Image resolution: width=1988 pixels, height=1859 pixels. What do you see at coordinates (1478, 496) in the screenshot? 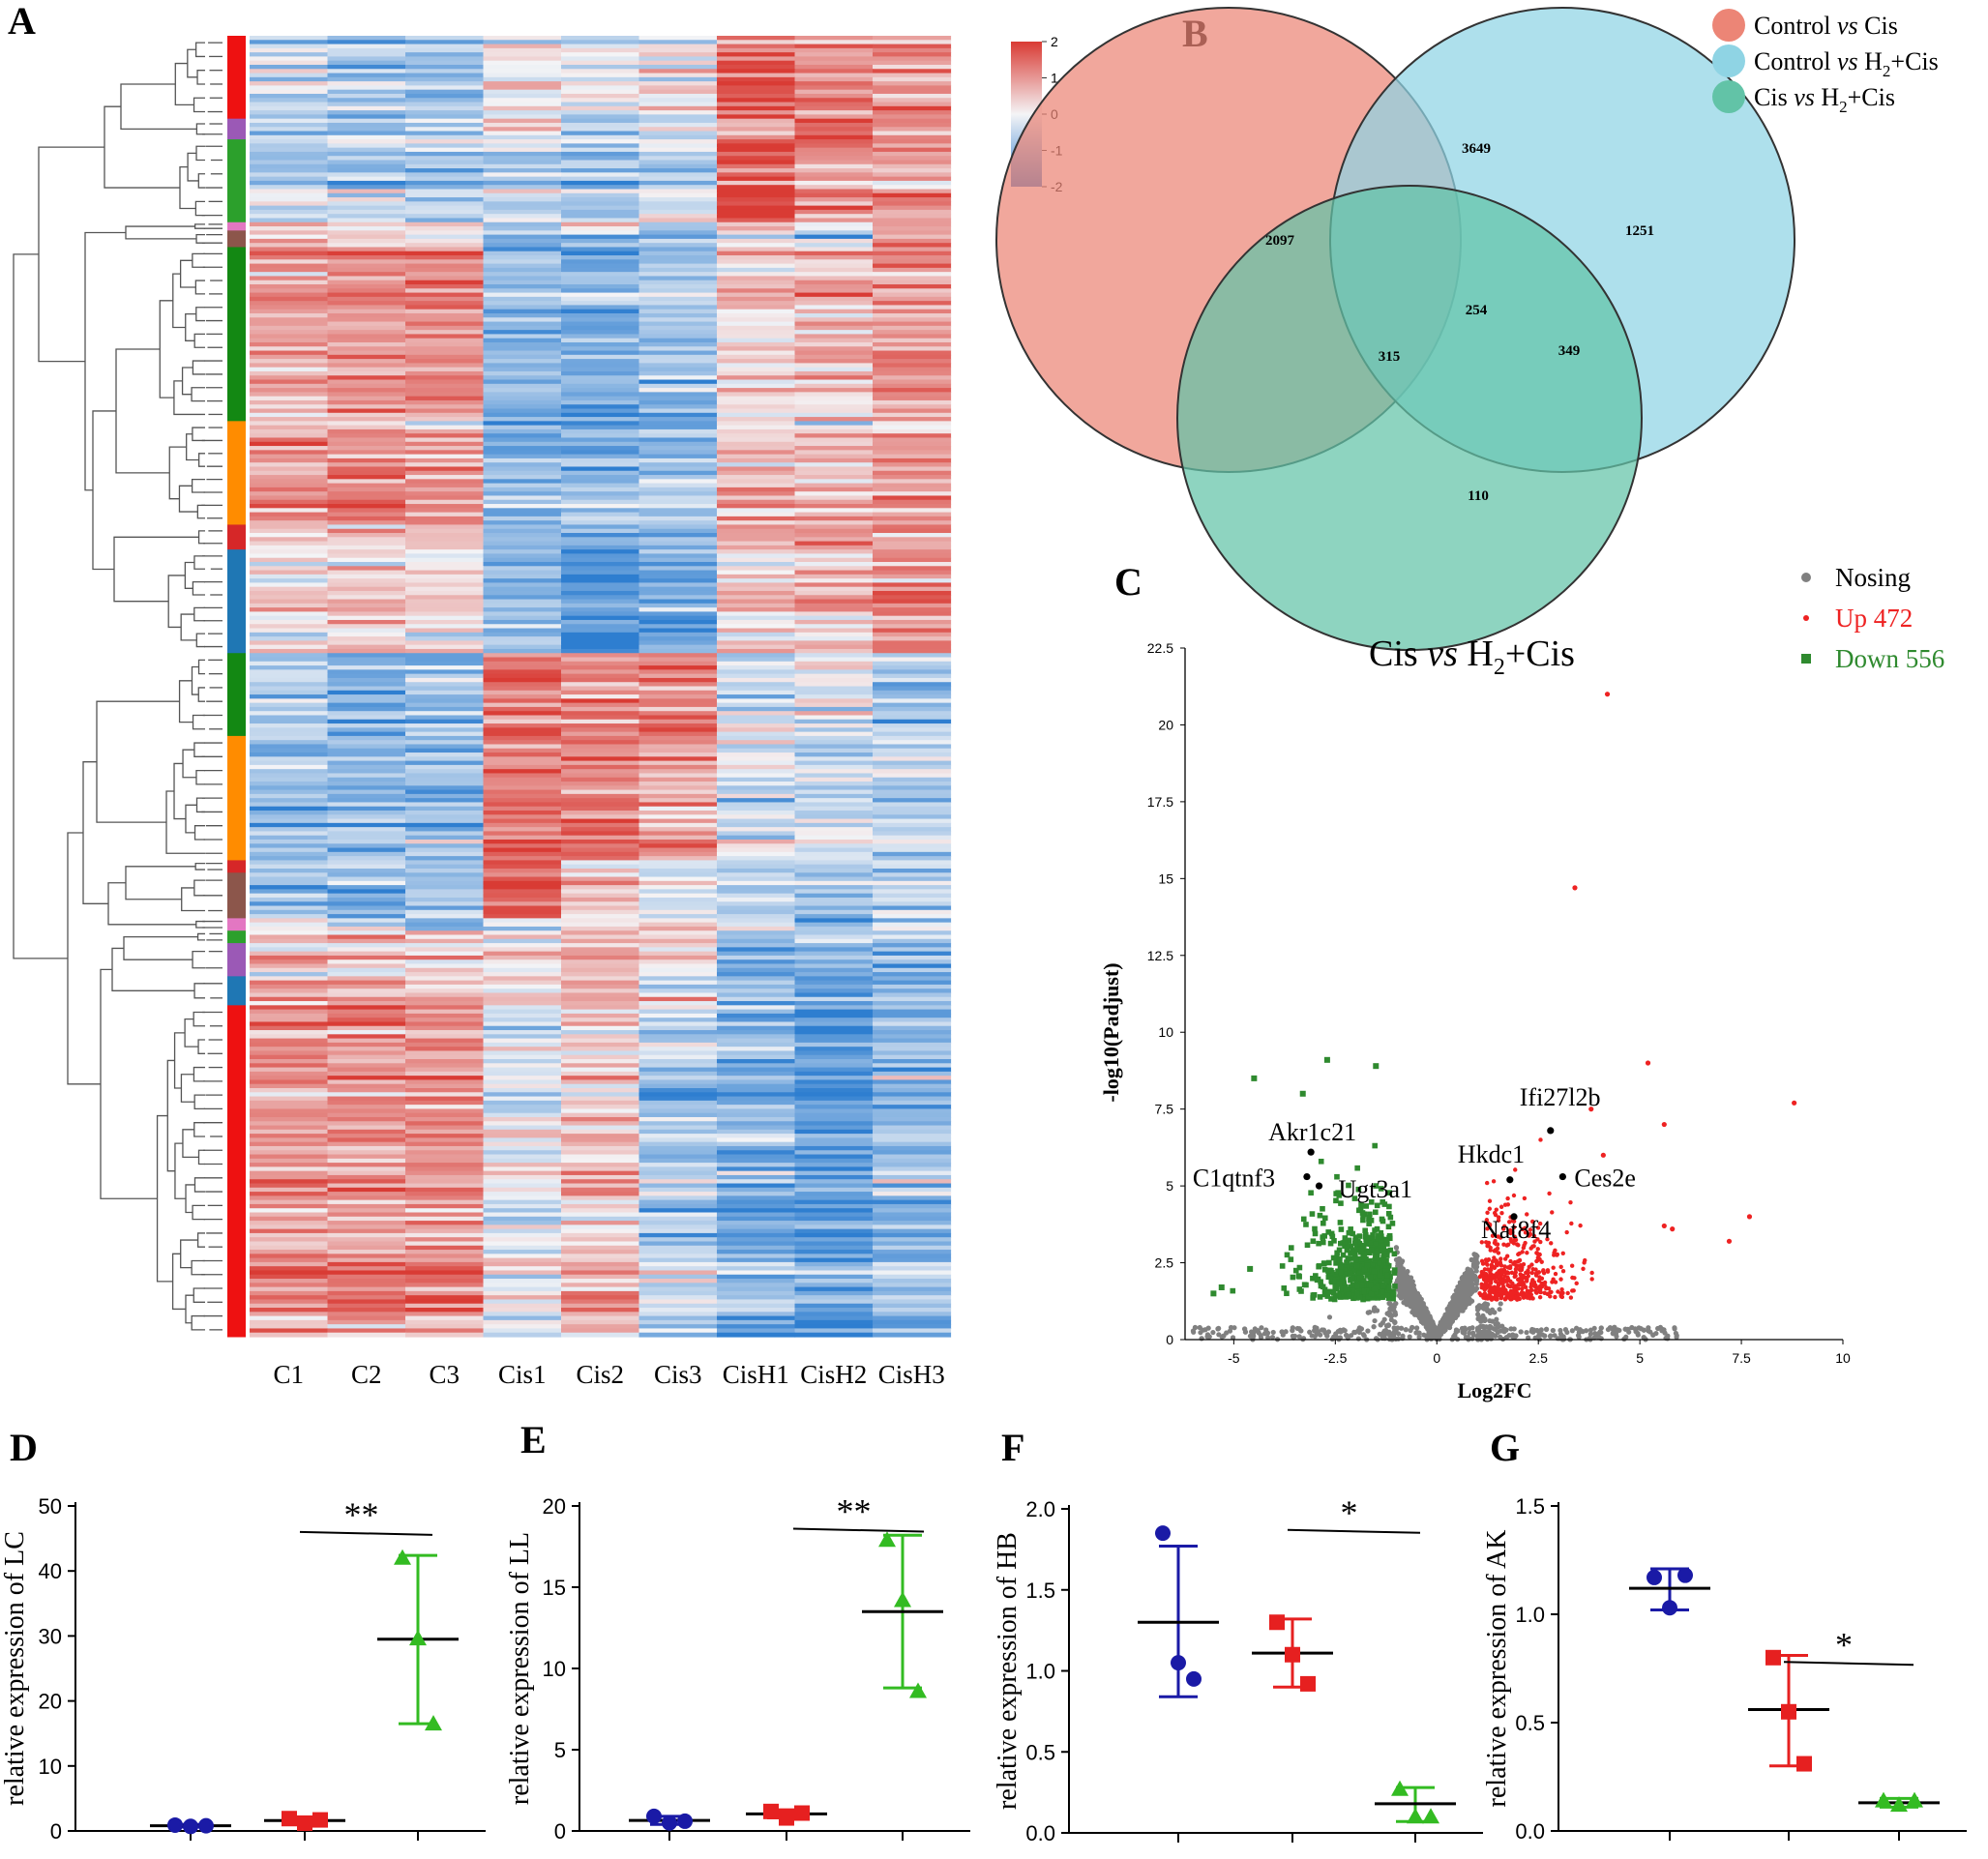
I see `venn-count-c-only: 110` at bounding box center [1478, 496].